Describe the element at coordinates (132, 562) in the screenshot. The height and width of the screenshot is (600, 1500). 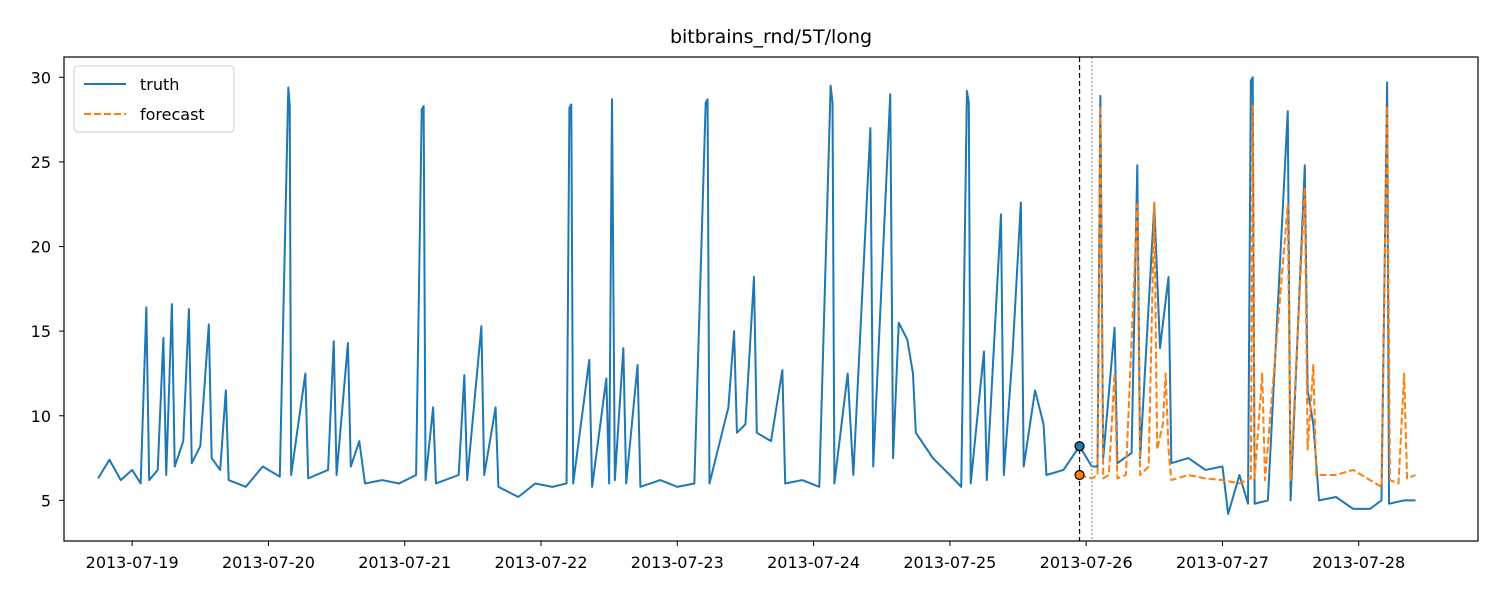
I see `x-tick-label: 2013-07-19` at that location.